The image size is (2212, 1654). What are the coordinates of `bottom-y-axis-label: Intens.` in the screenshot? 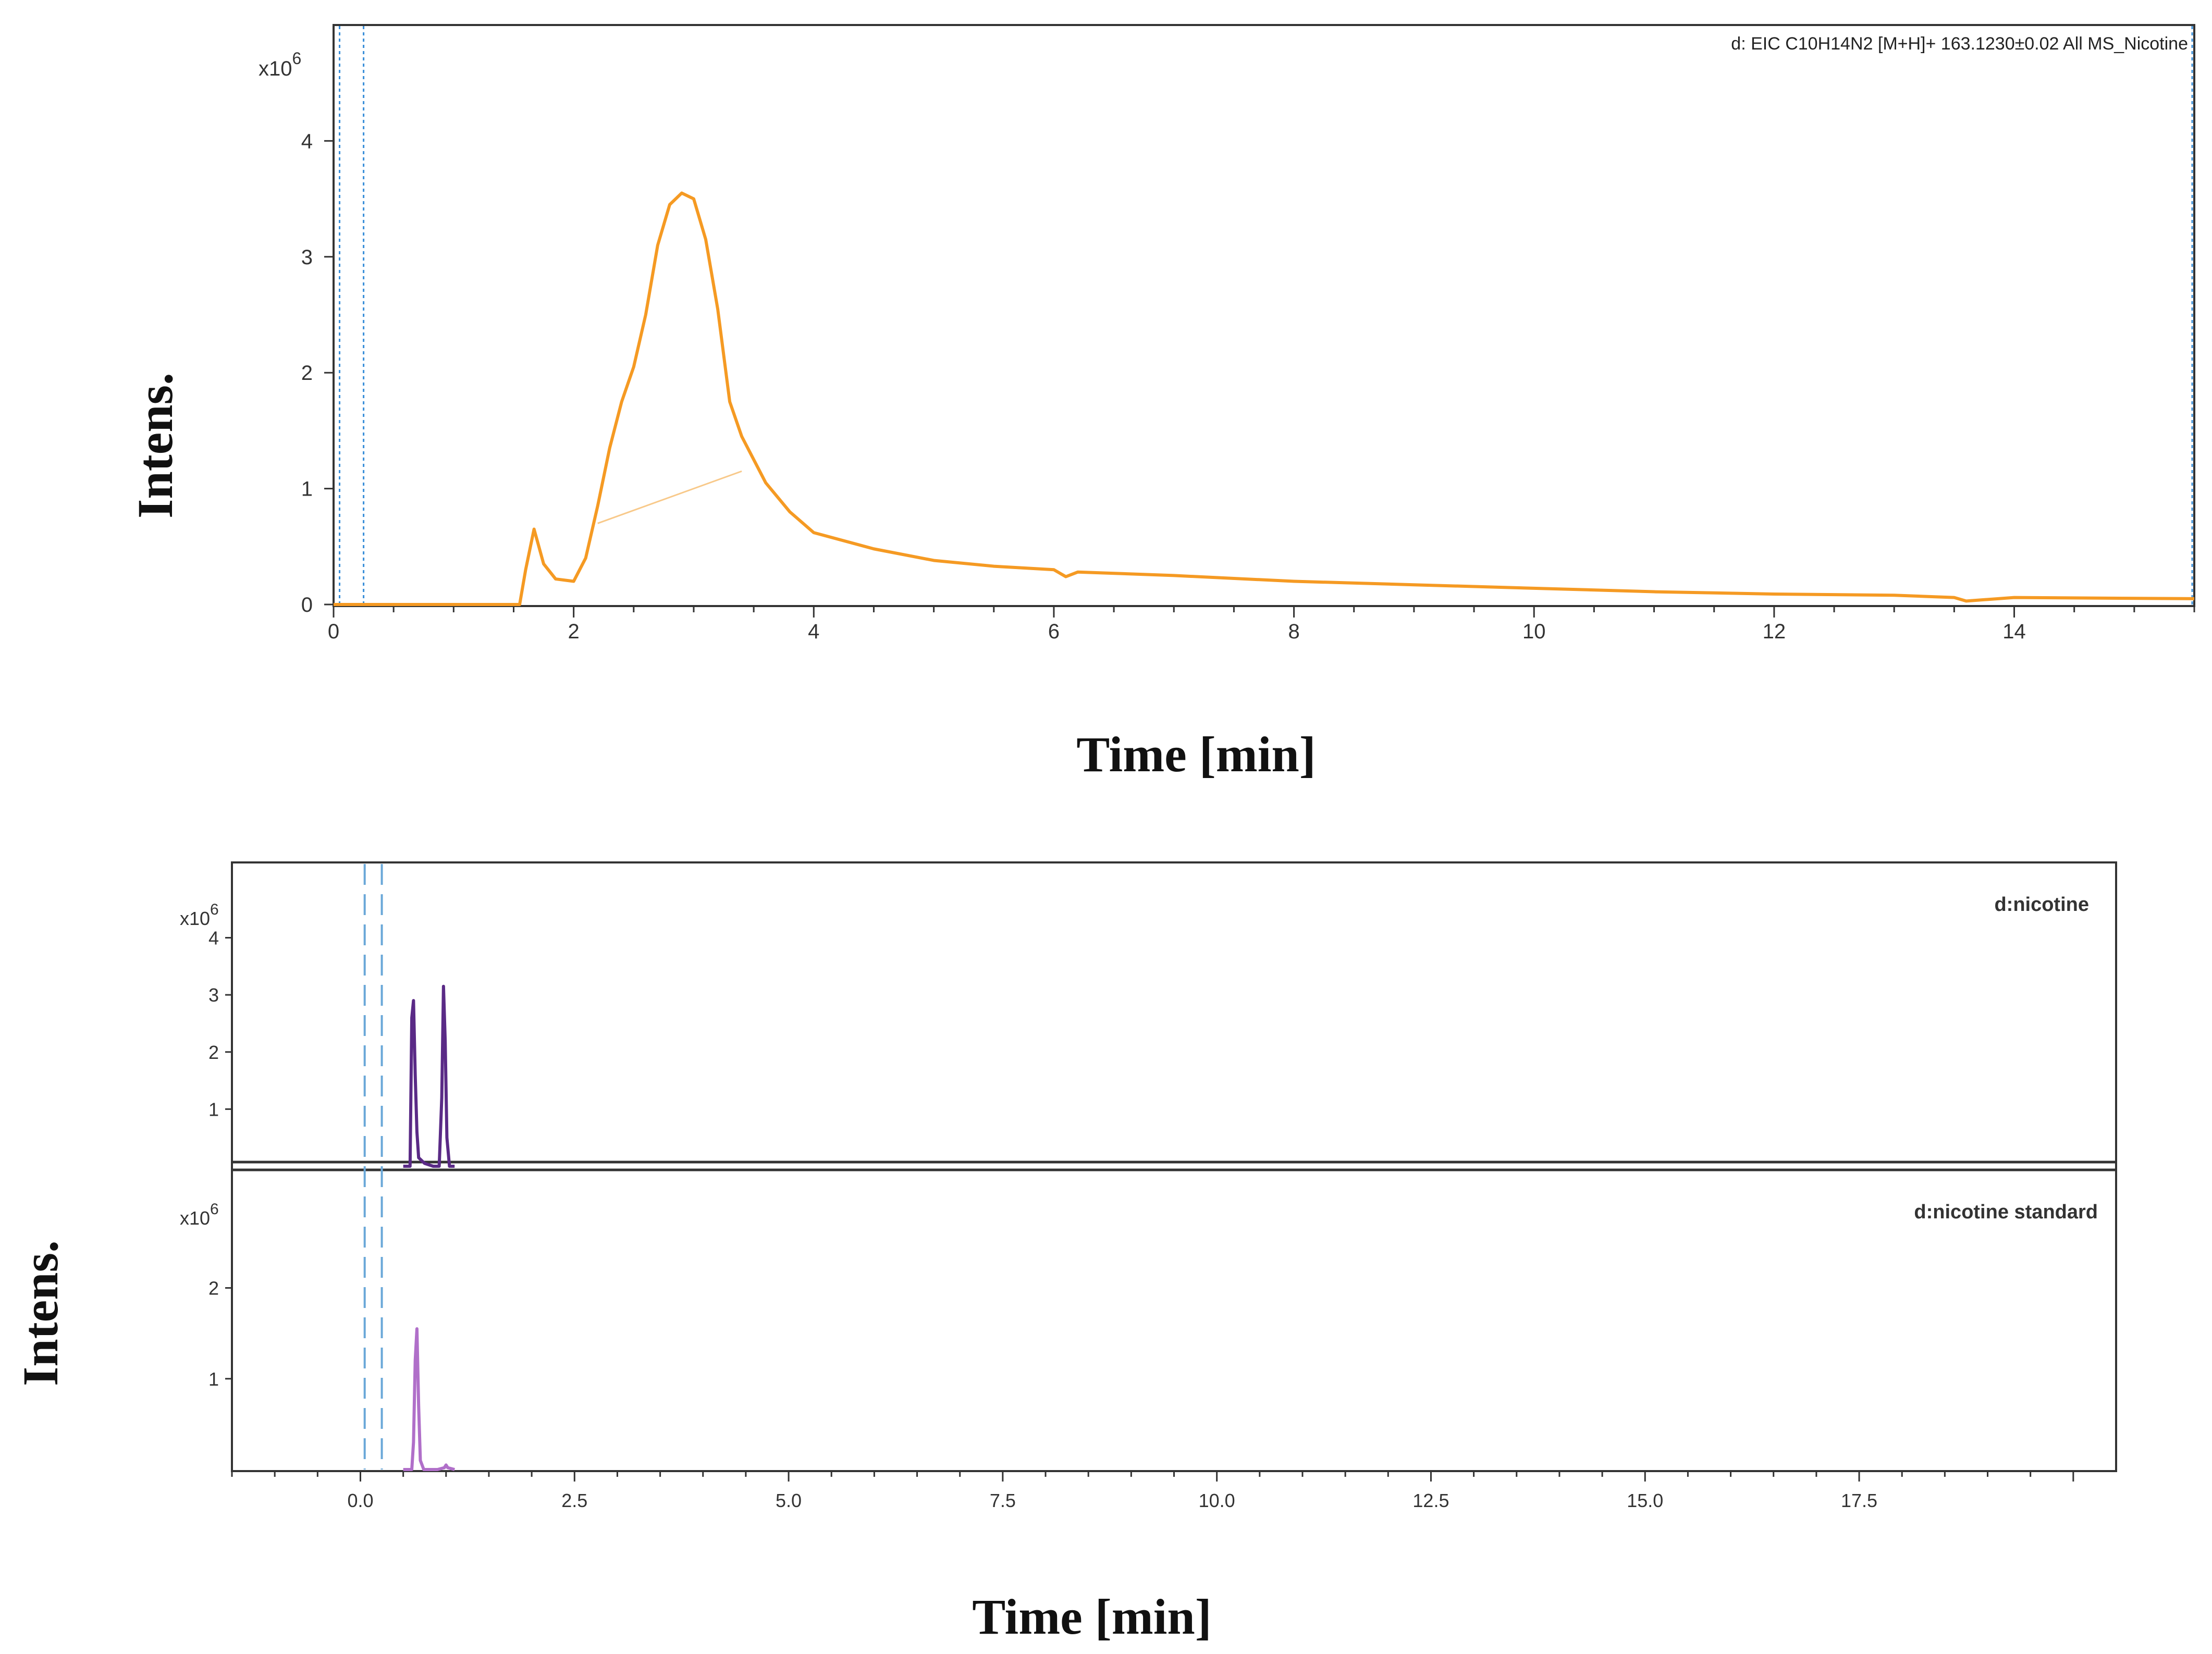 It's located at (40, 1313).